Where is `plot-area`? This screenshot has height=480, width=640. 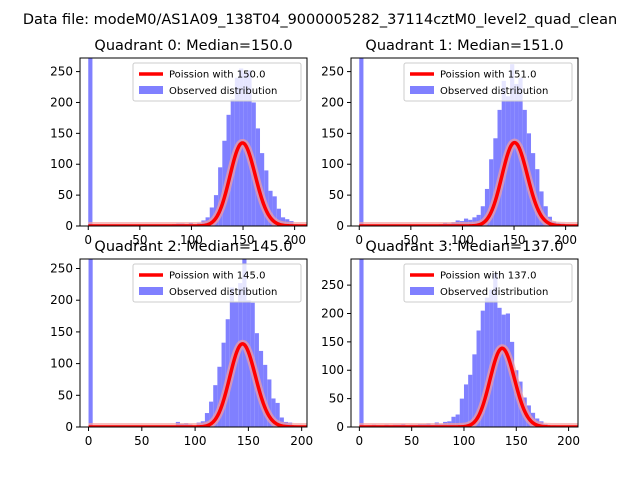 plot-area is located at coordinates (467, 343).